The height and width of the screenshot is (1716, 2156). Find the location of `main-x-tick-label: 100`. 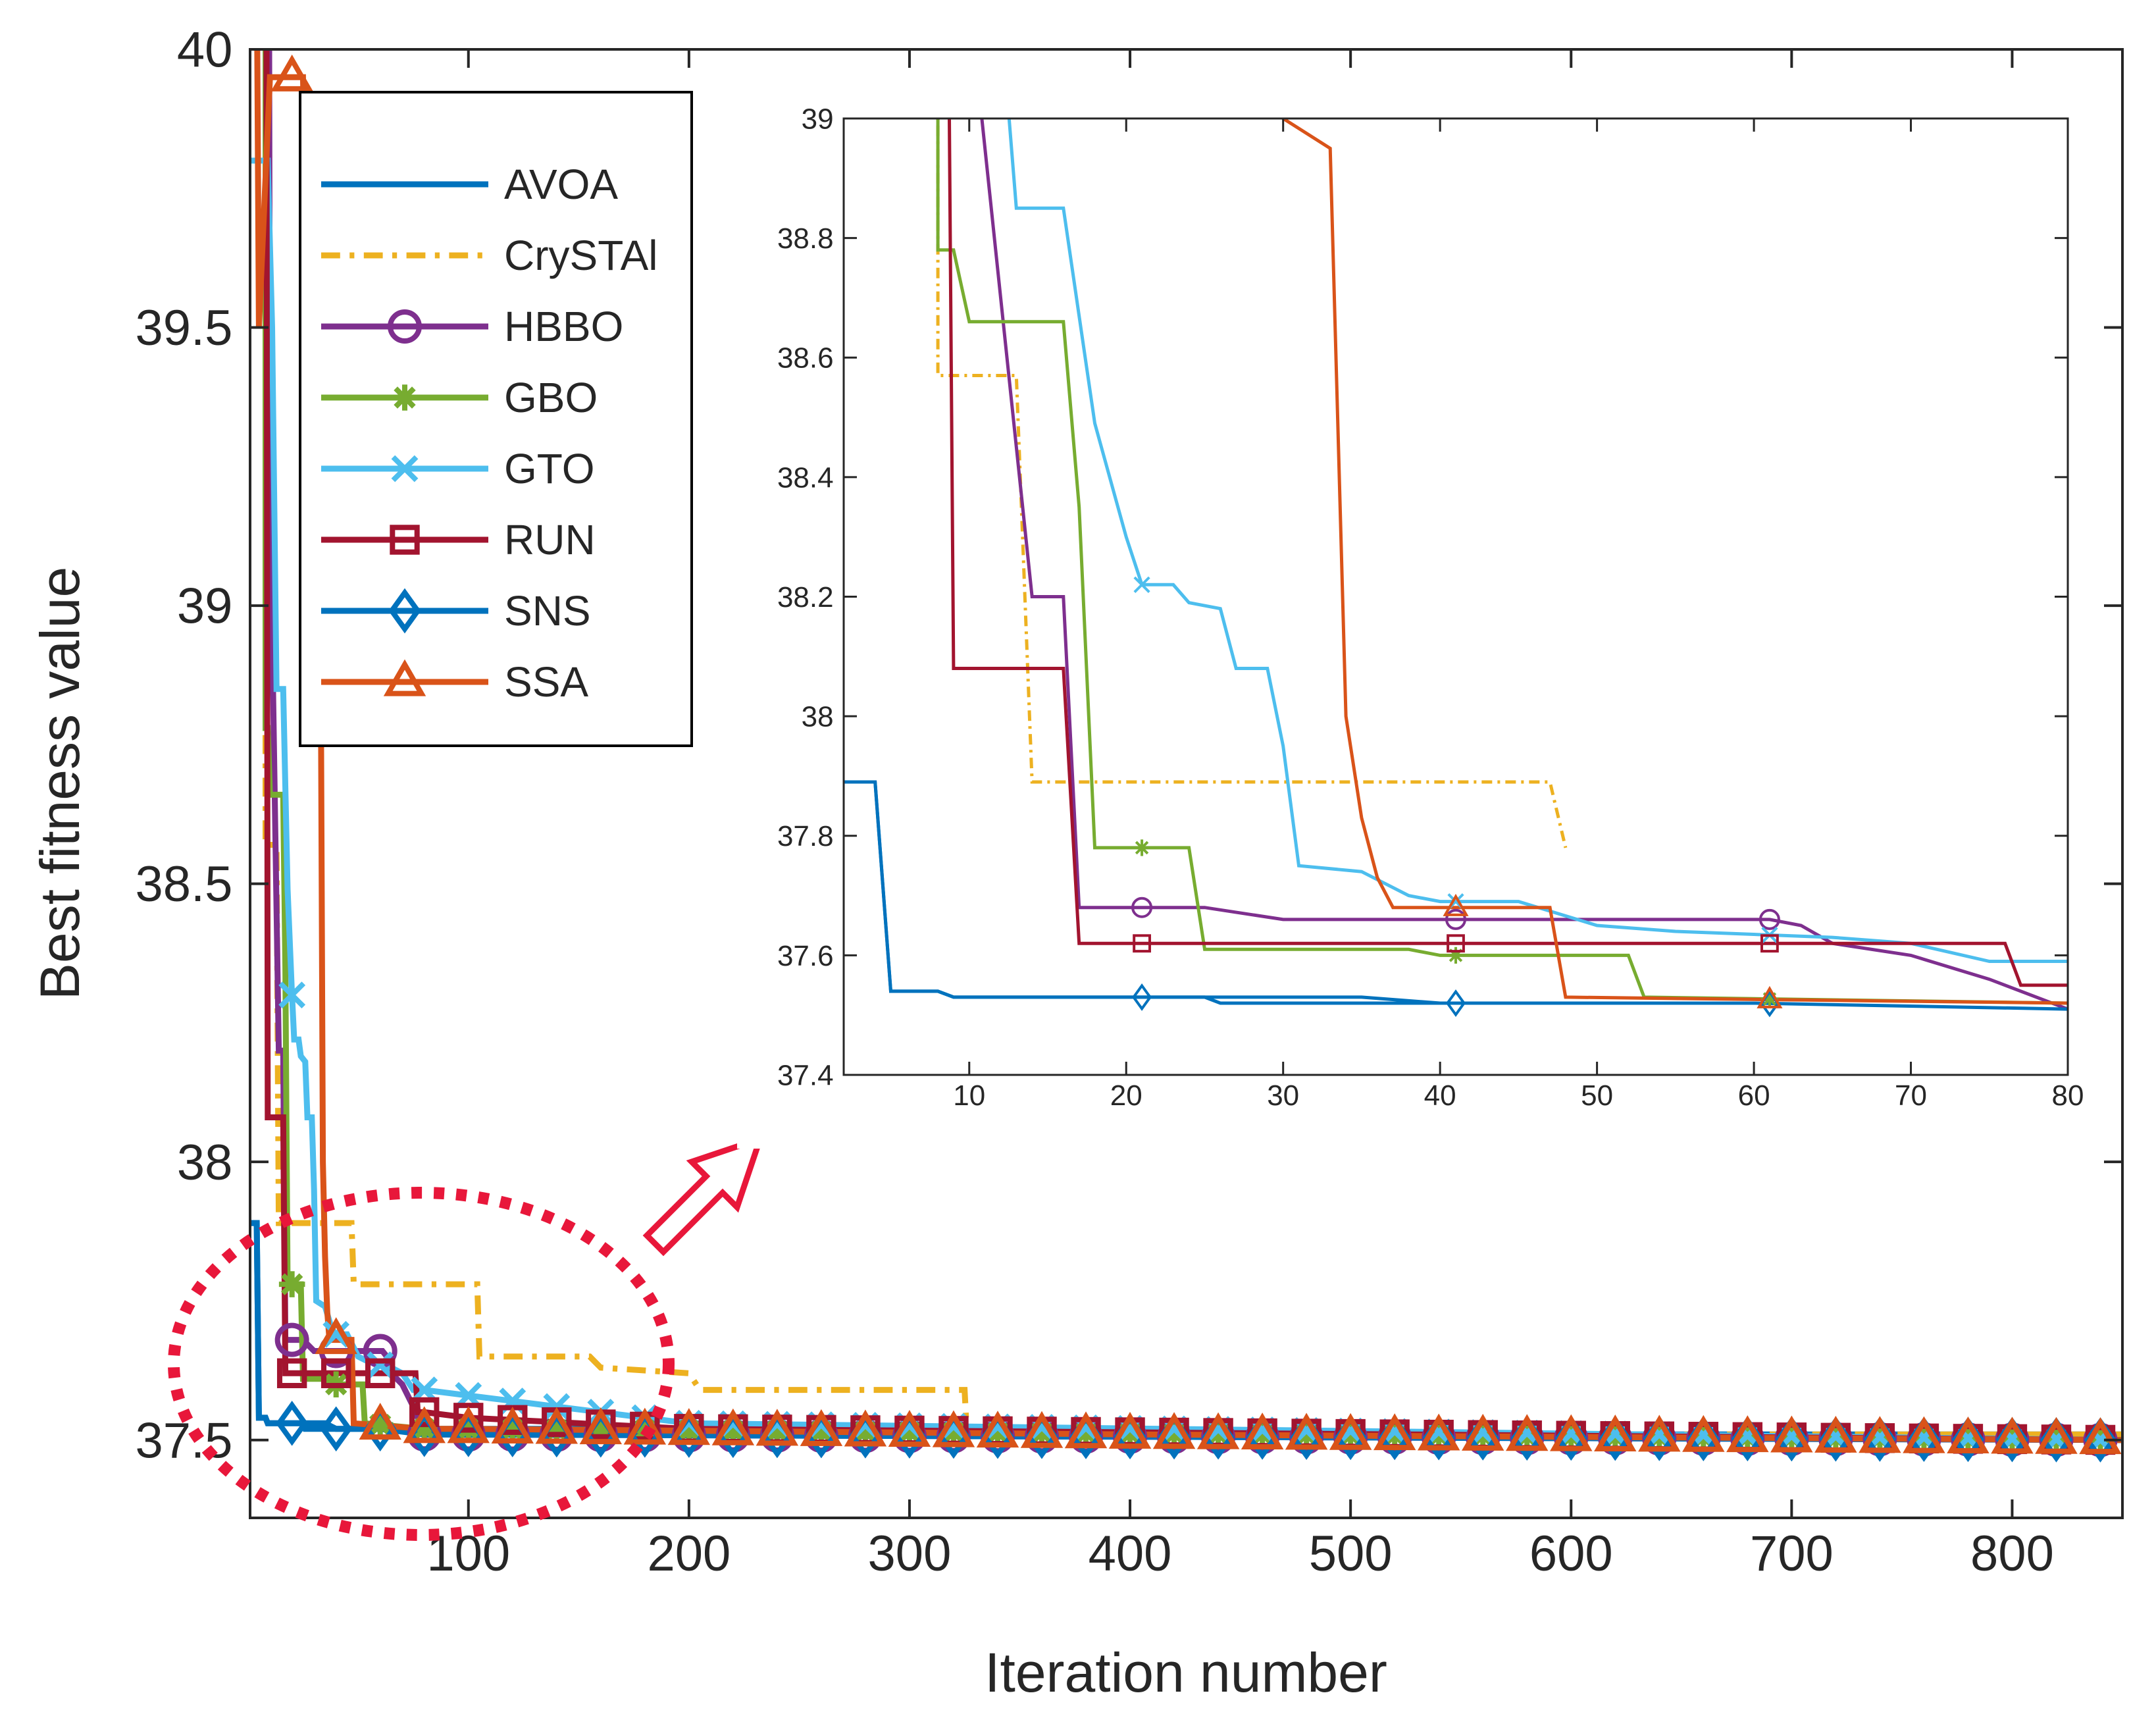

main-x-tick-label: 100 is located at coordinates (468, 1554).